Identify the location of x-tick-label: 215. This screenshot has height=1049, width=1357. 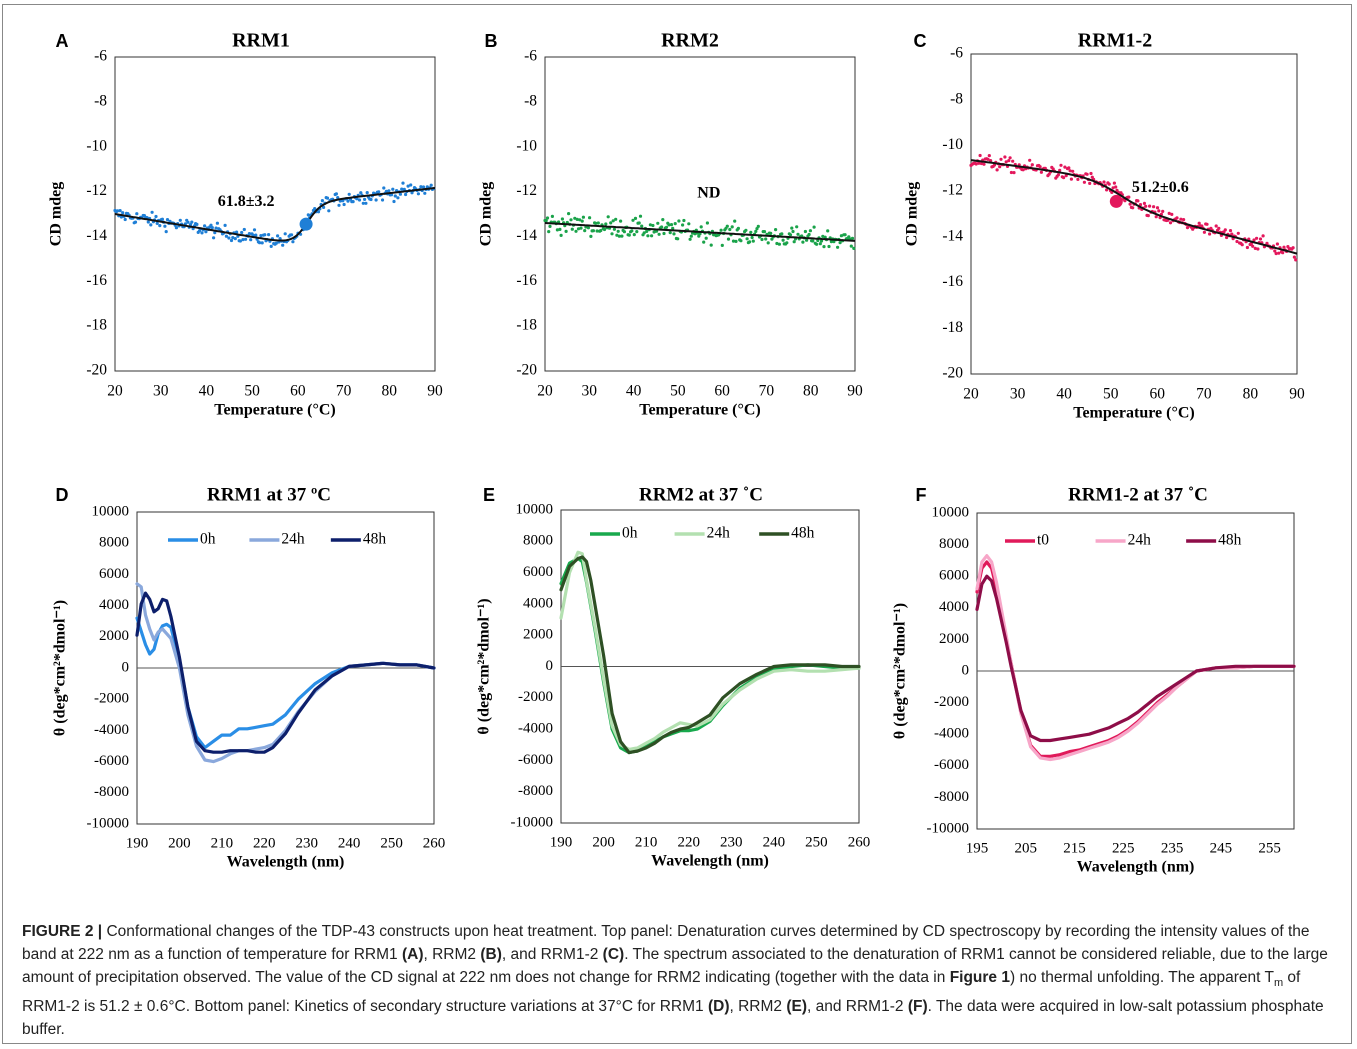
(1074, 848).